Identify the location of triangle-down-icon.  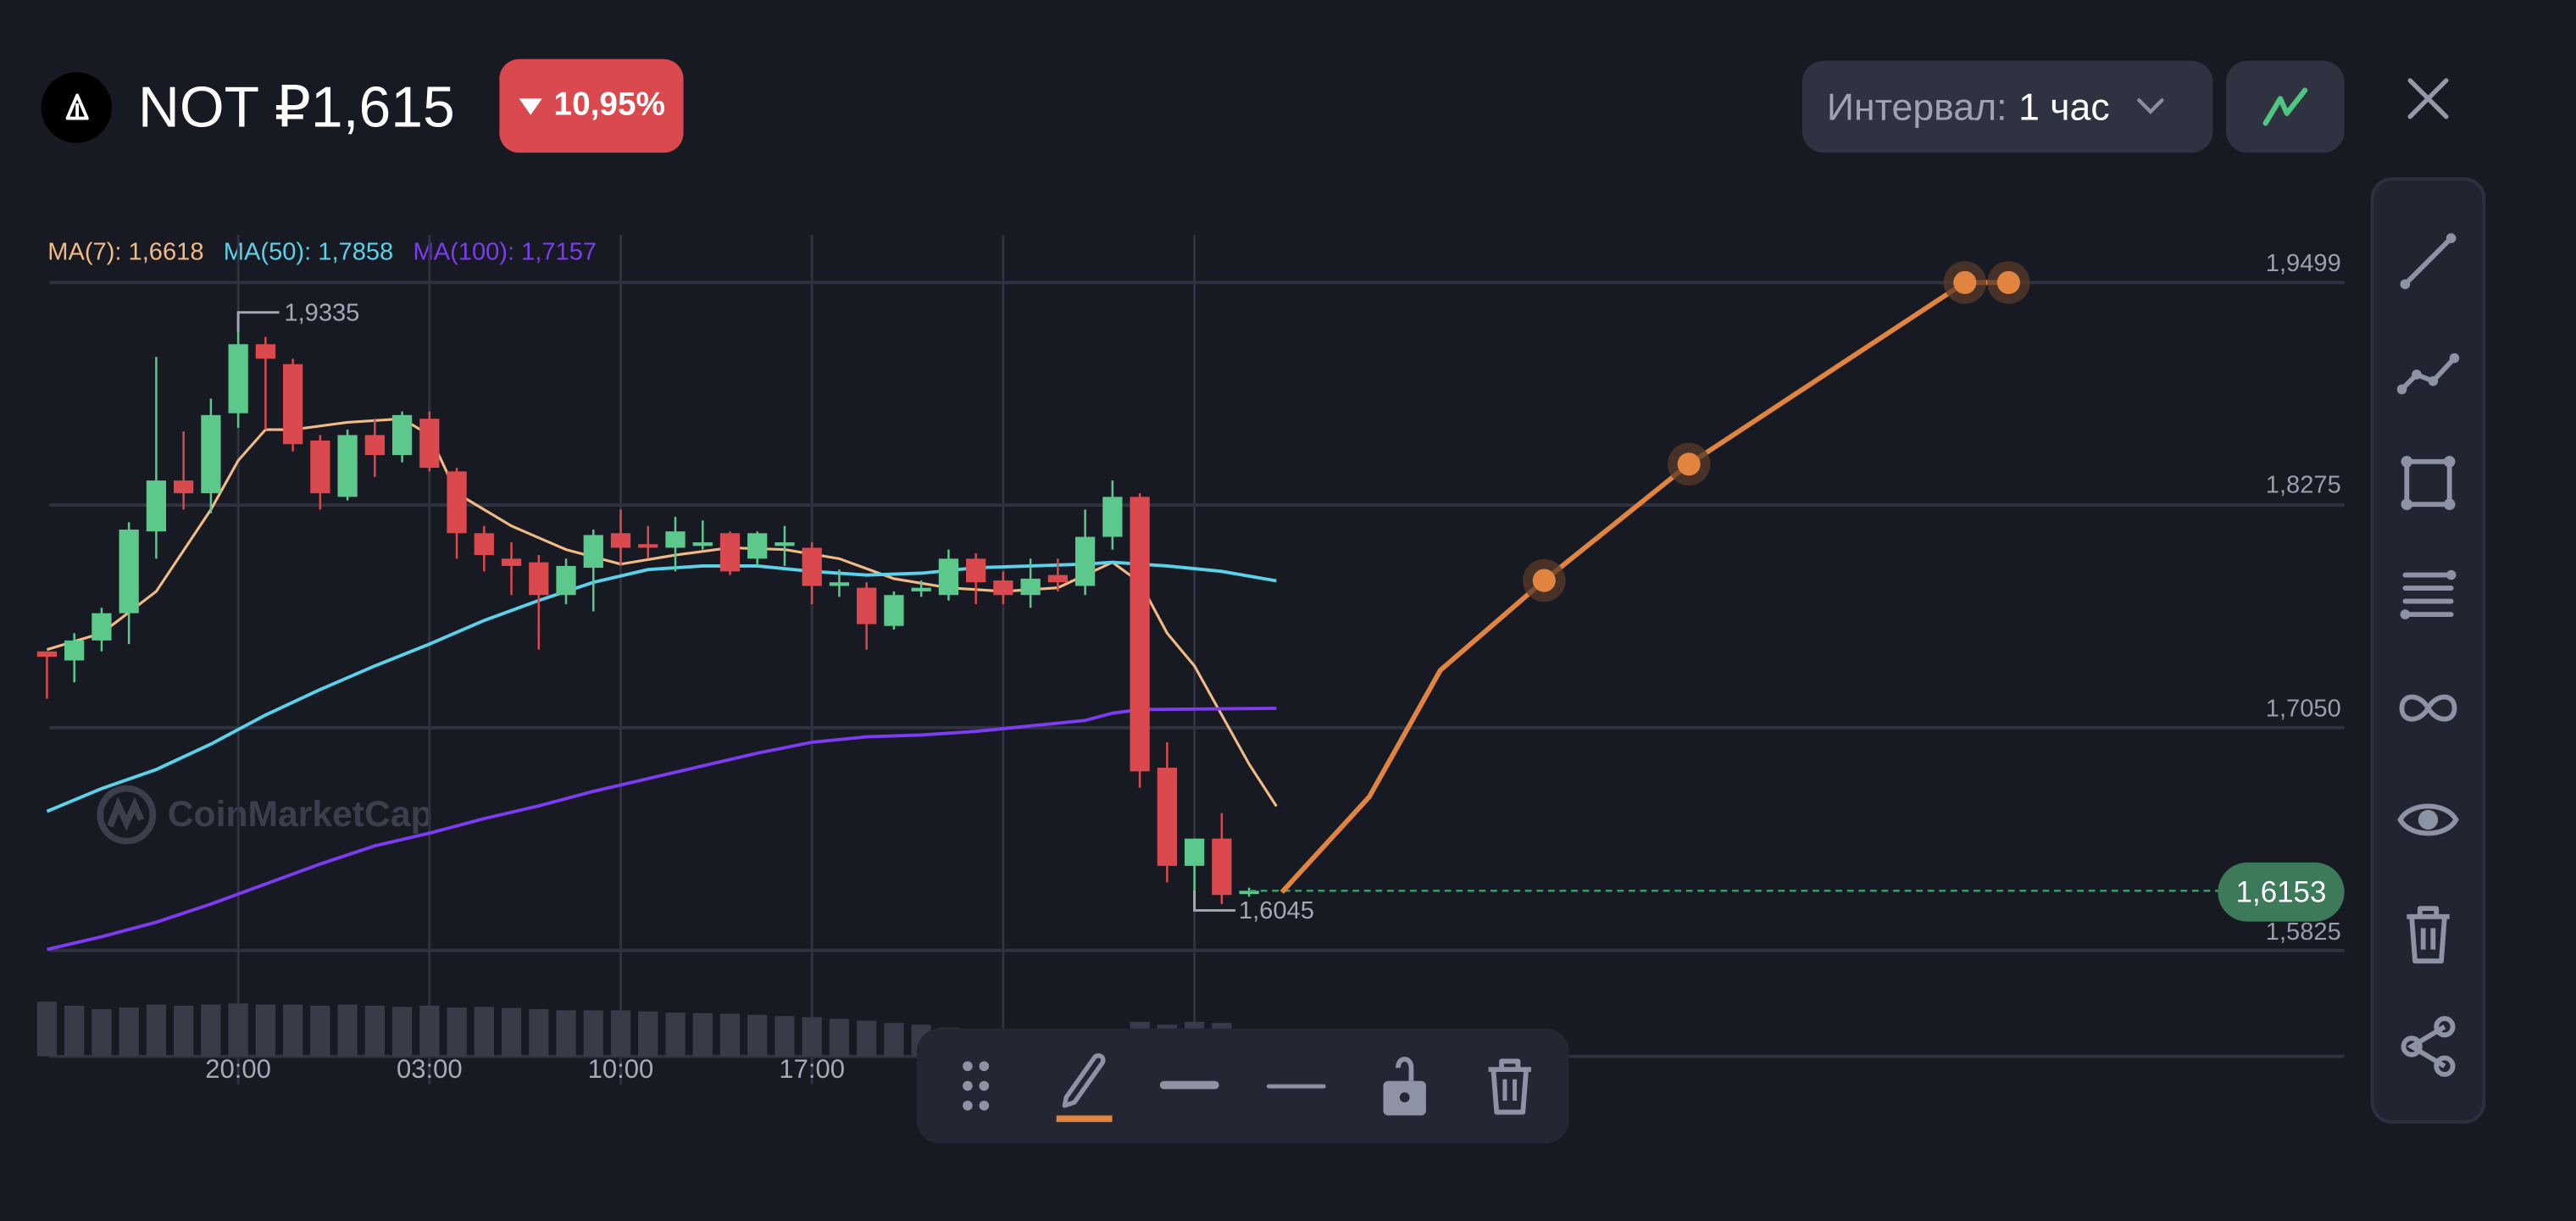
(530, 105).